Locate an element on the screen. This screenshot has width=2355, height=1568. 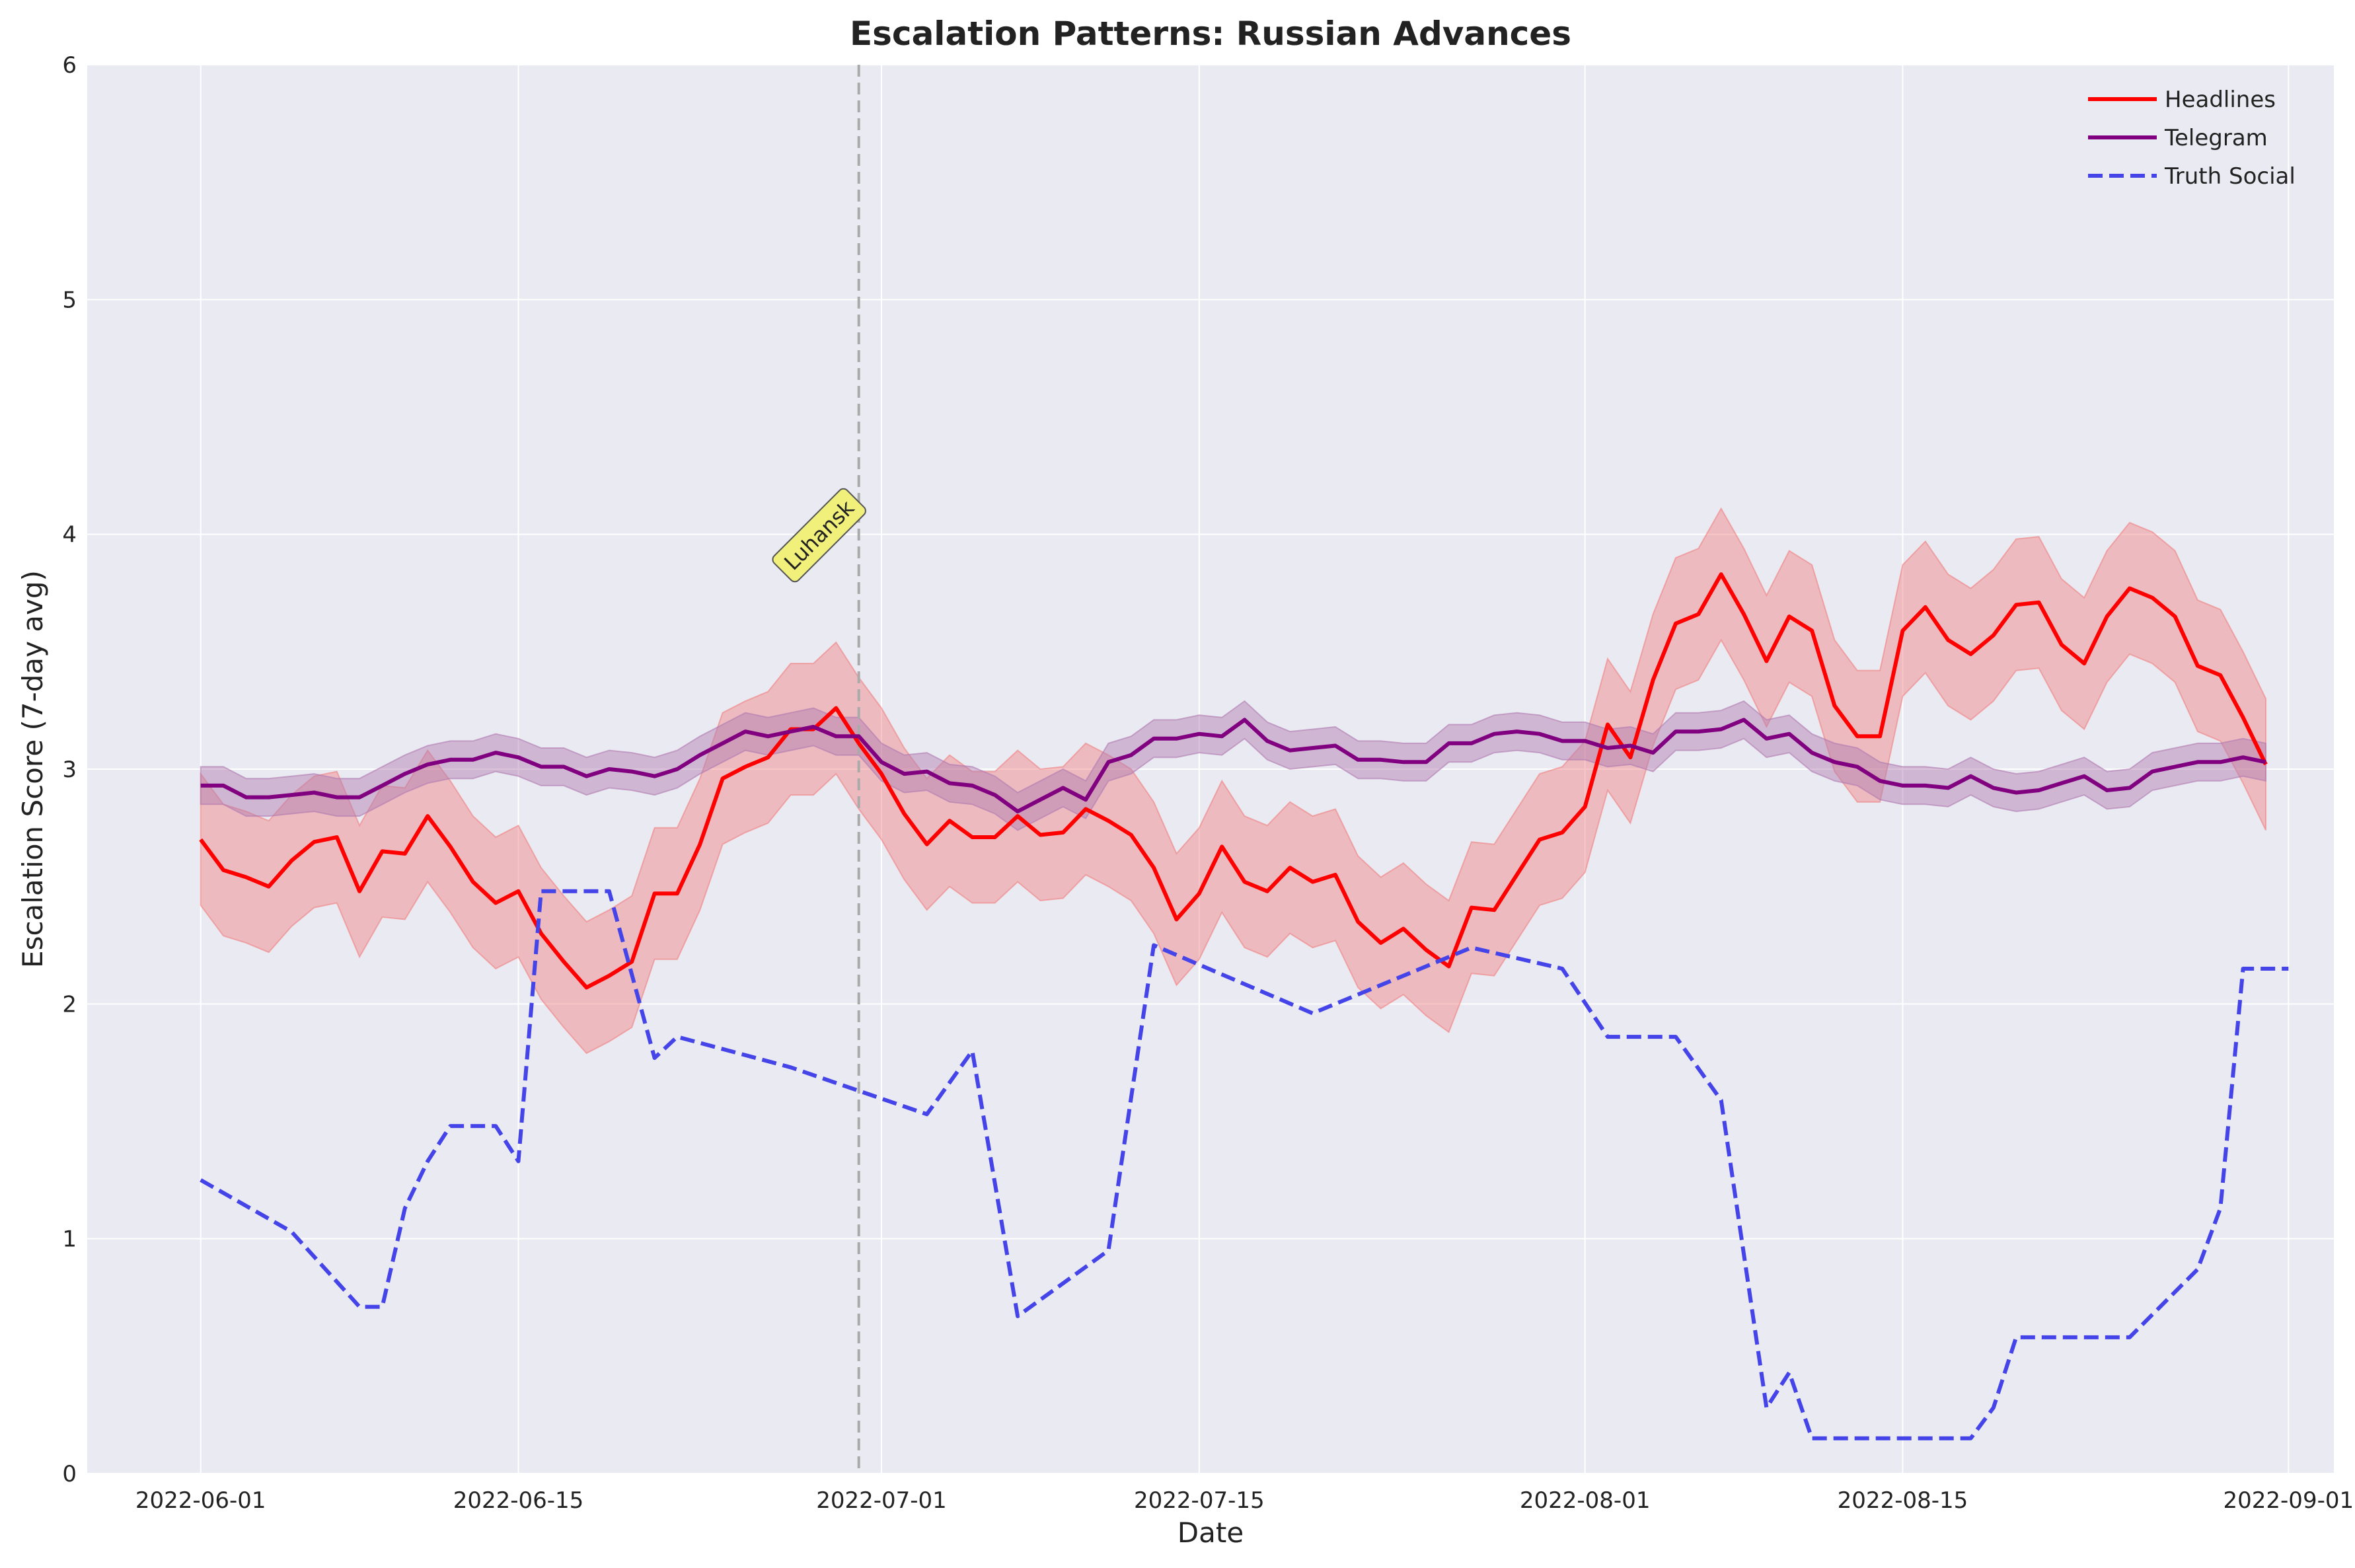
legend-label: Headlines is located at coordinates (2221, 100).